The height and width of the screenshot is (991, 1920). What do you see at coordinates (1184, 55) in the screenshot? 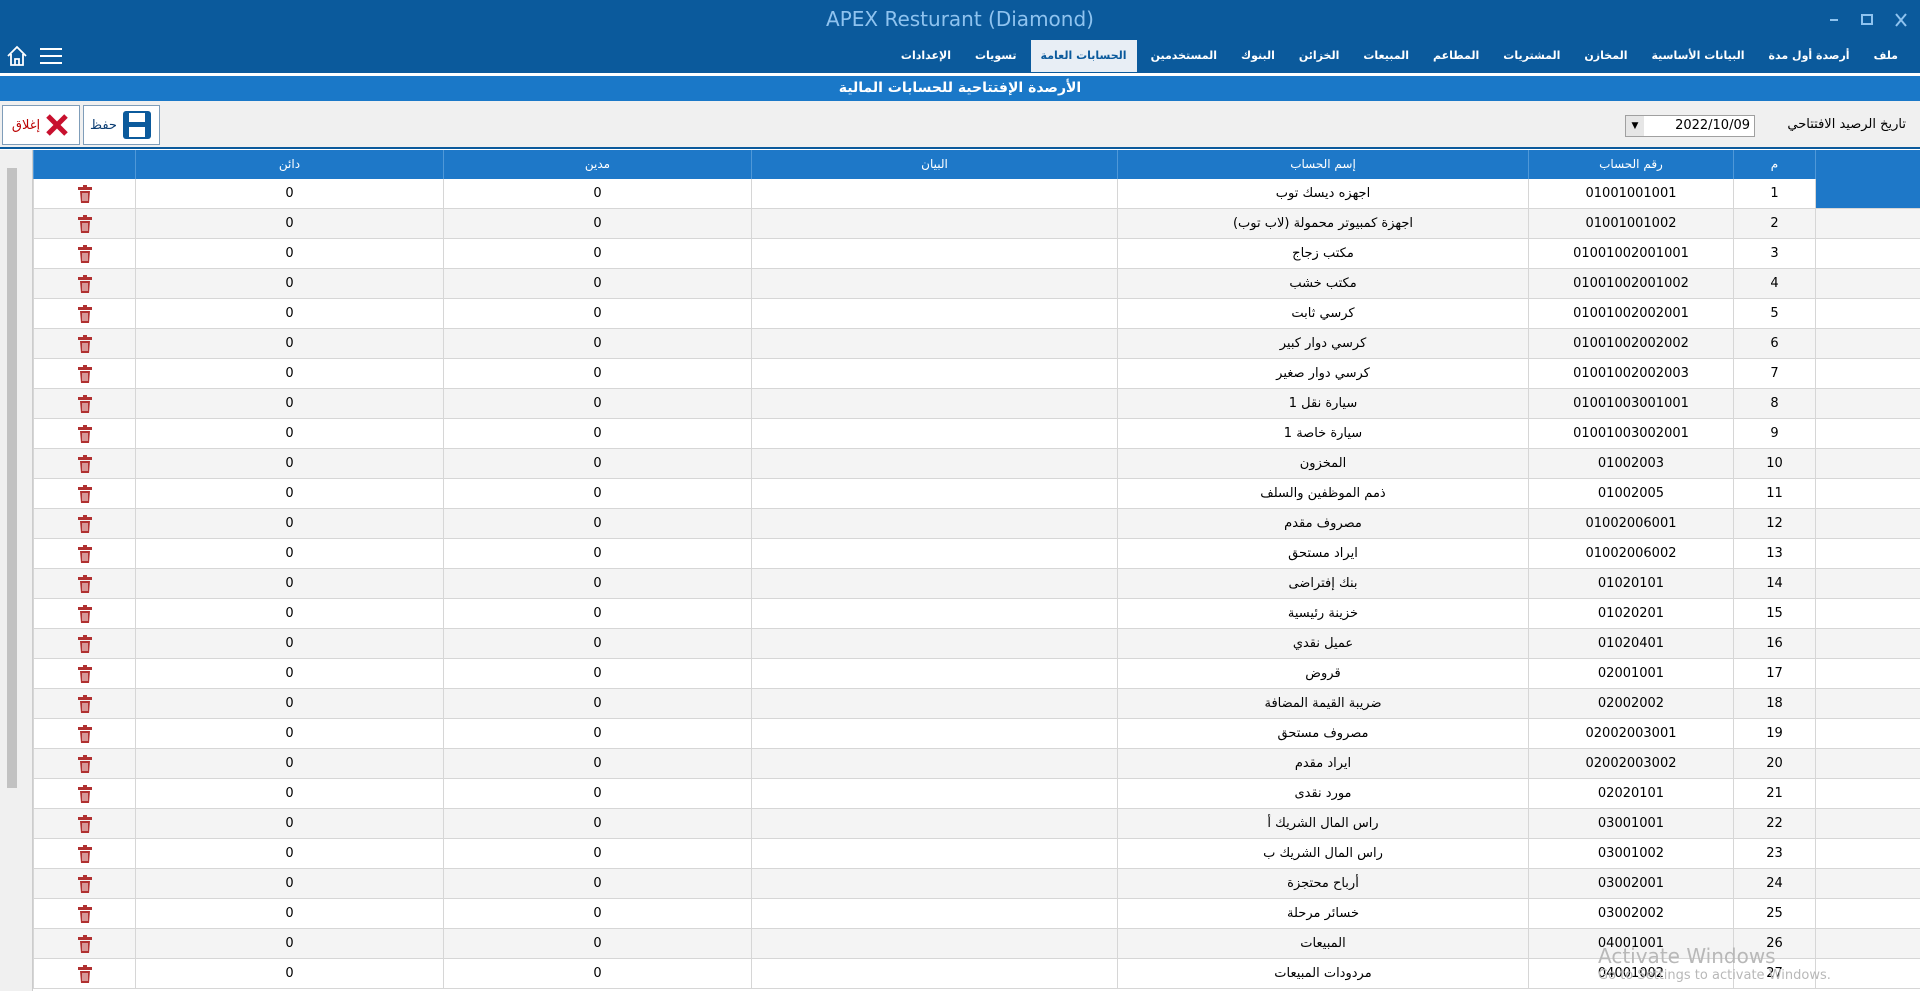
I see `menu-item: المستخدمين` at bounding box center [1184, 55].